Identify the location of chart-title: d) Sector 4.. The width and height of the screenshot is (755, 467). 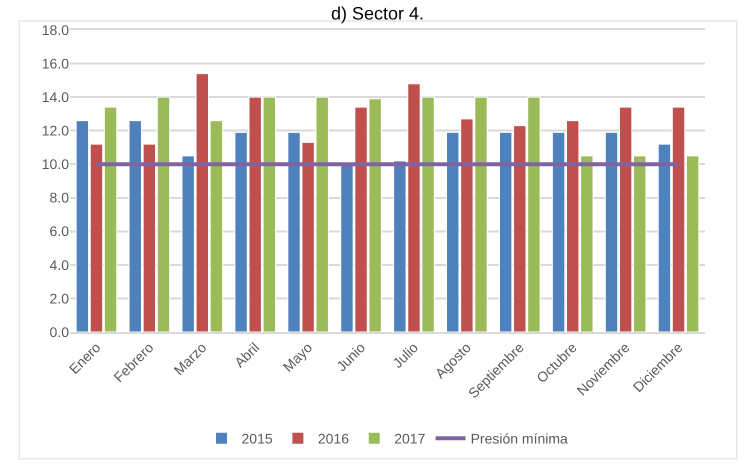
(377, 14).